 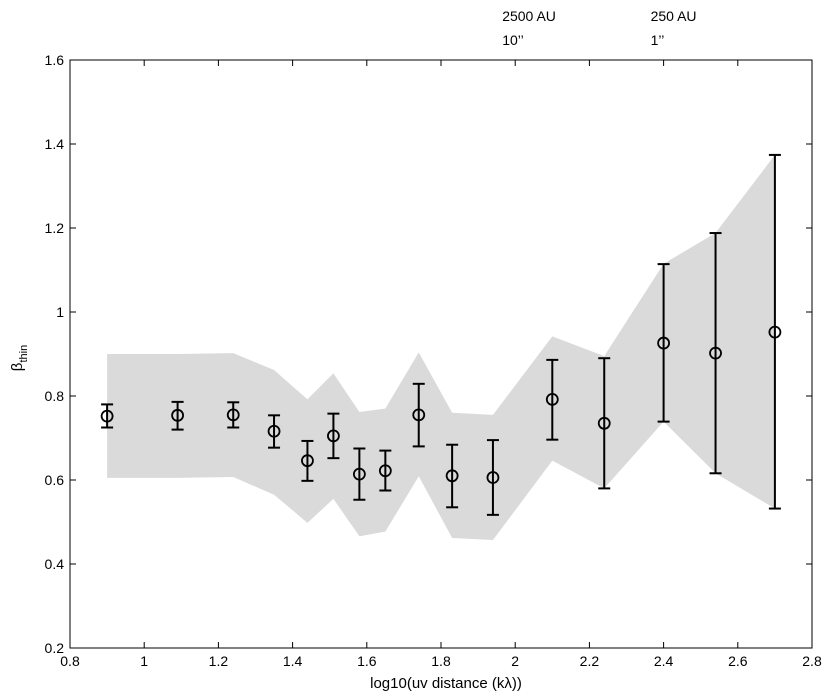 I want to click on y-tick-label: 0.4, so click(x=55, y=564).